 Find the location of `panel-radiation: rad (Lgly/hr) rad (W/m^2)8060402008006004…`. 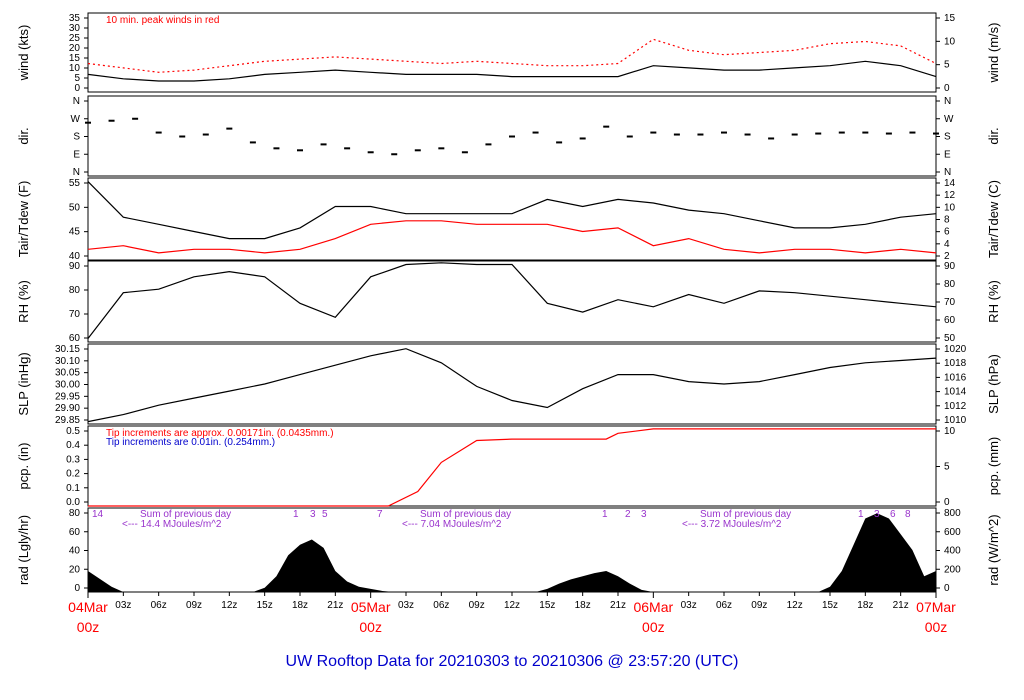

panel-radiation: rad (Lgly/hr) rad (W/m^2)8060402008006004… is located at coordinates (508, 550).